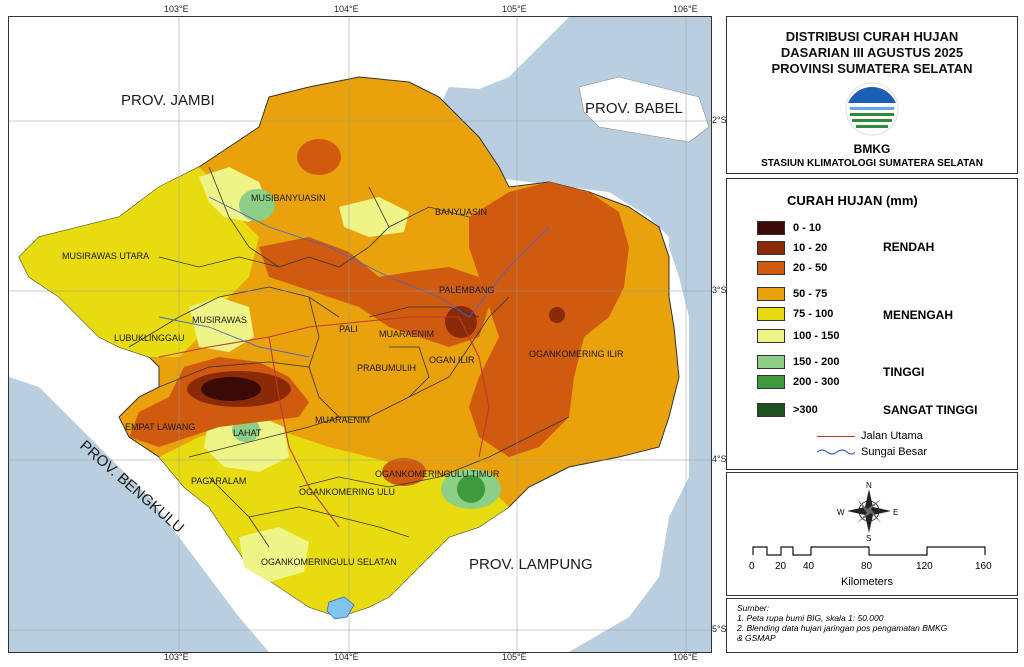  I want to click on sea-southwest, so click(139, 514).